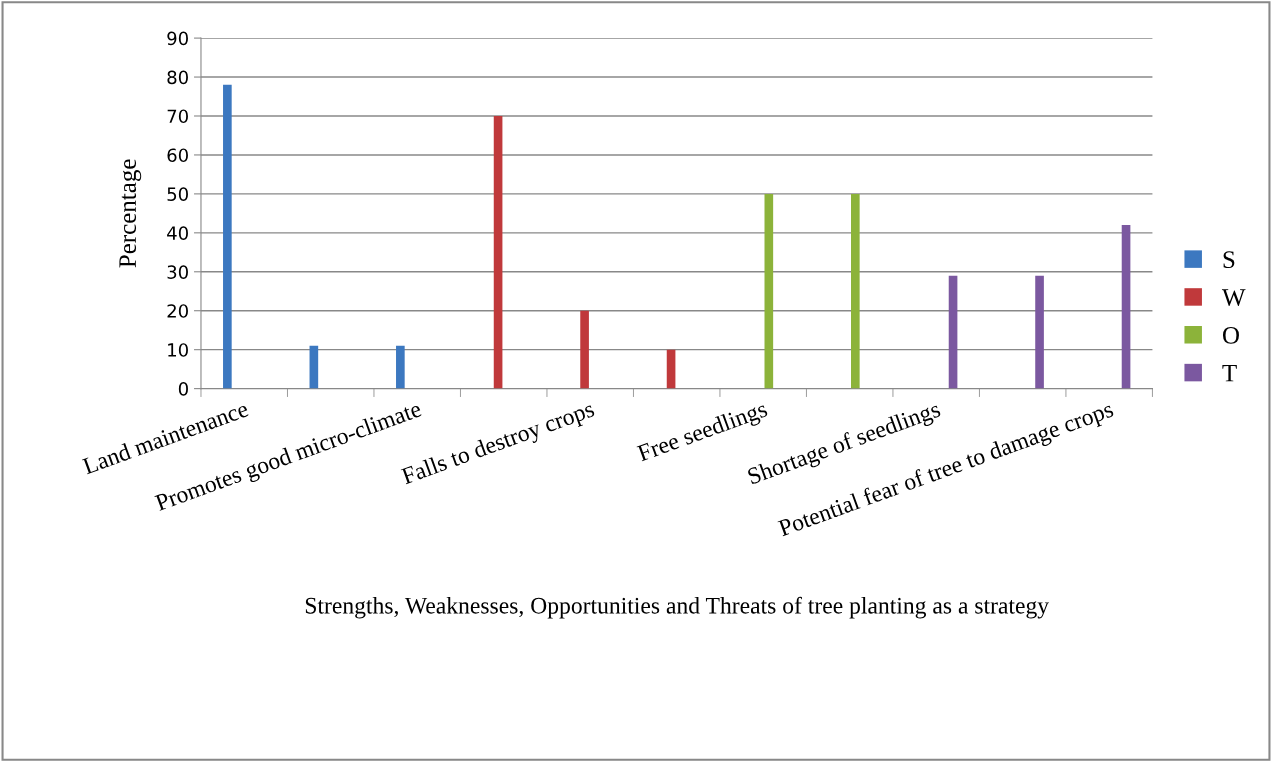 This screenshot has width=1272, height=762. Describe the element at coordinates (177, 155) in the screenshot. I see `y-tick-label: 60` at that location.